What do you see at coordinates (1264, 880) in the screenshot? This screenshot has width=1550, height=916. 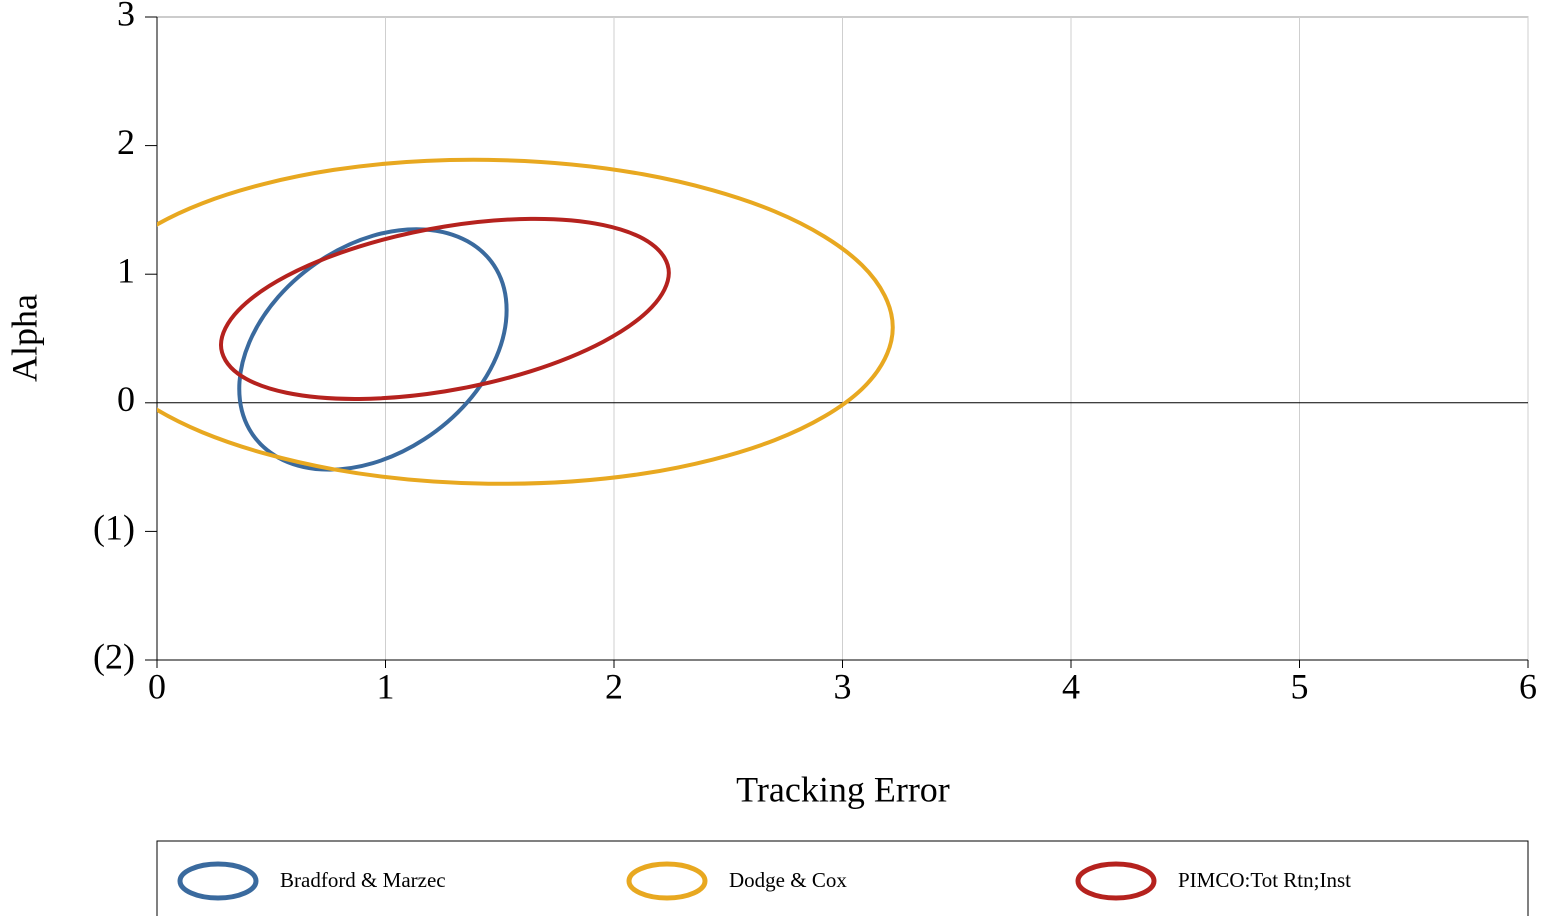 I see `legend-label: PIMCO:Tot Rtn;Inst` at bounding box center [1264, 880].